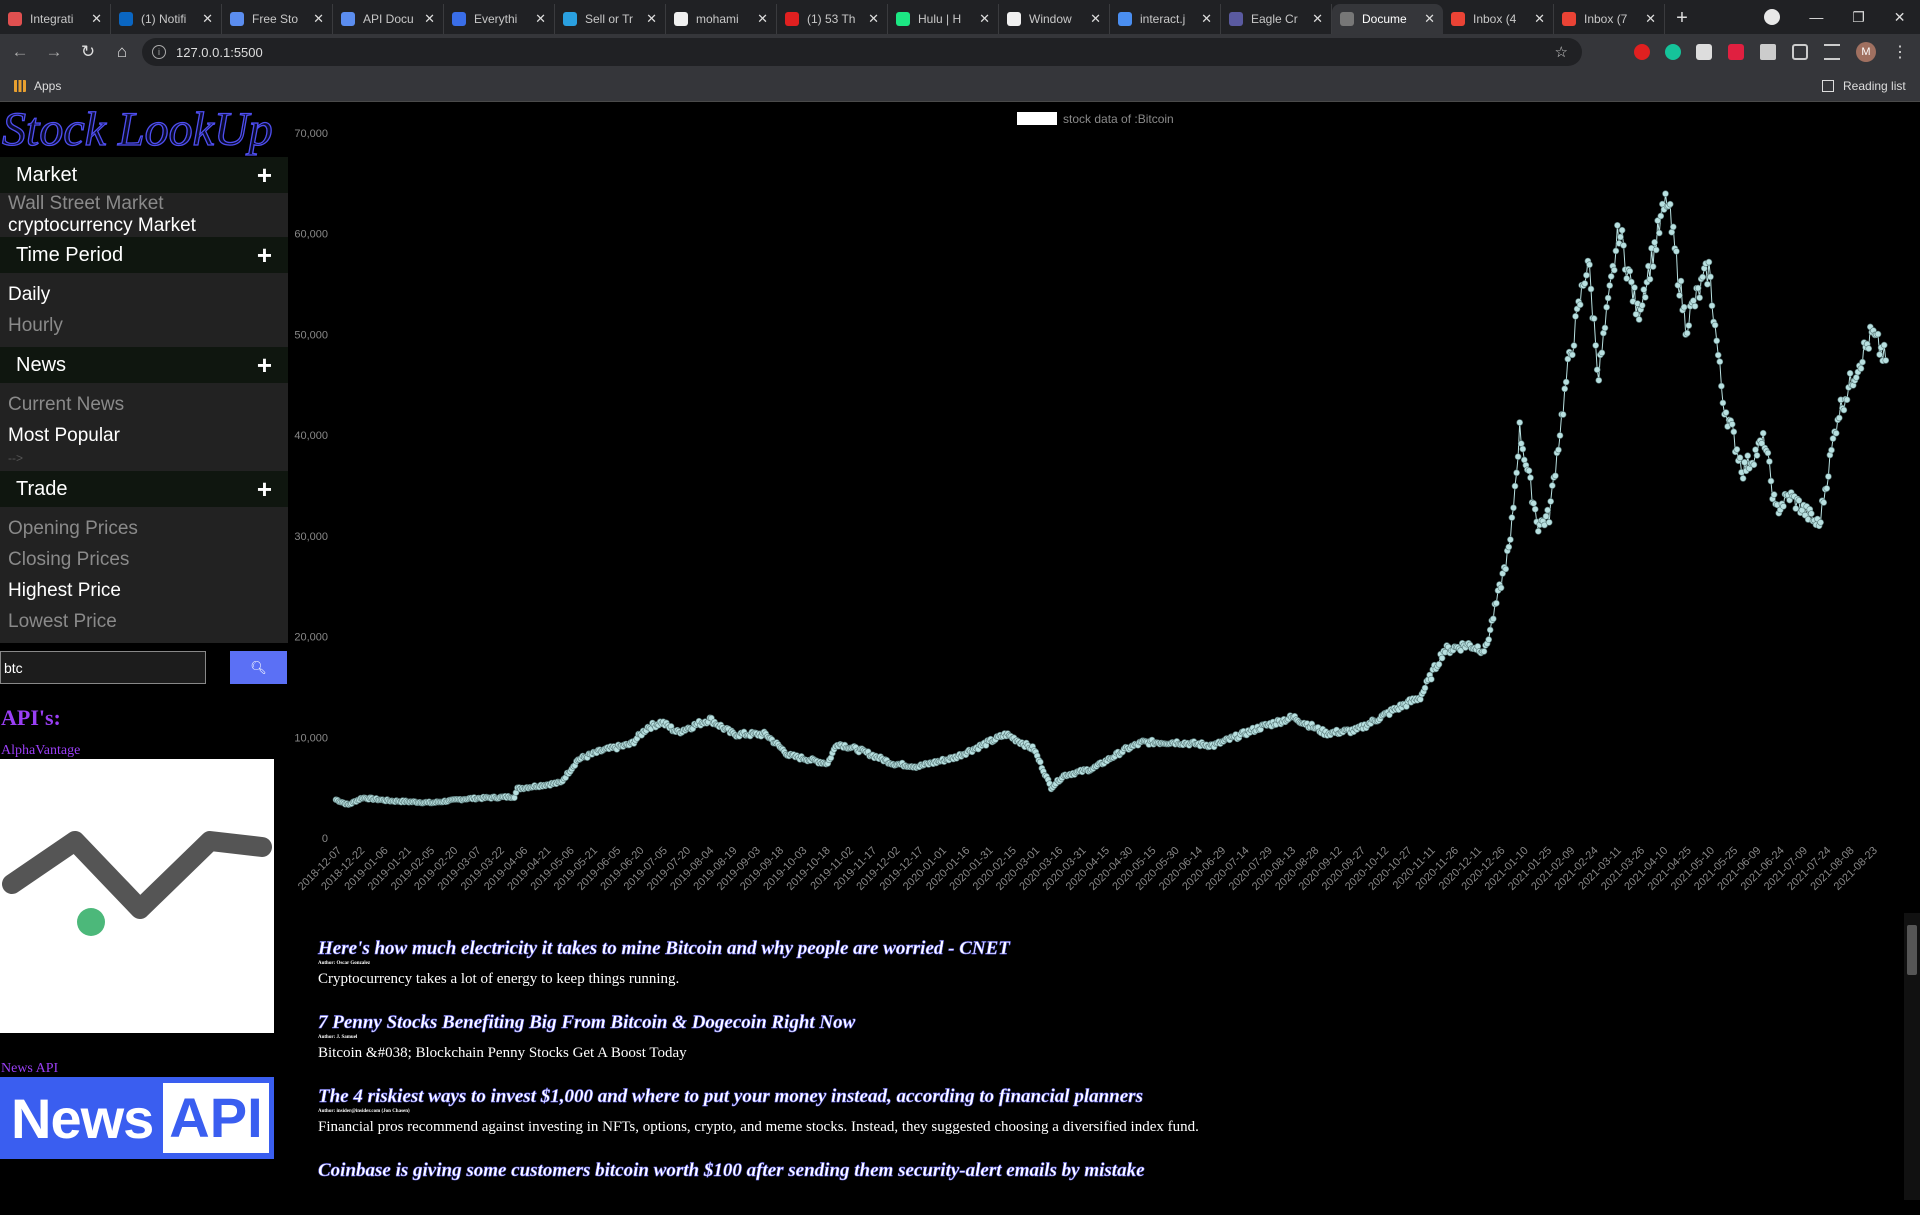 The height and width of the screenshot is (1215, 1920). What do you see at coordinates (66, 404) in the screenshot?
I see `sidebar-option: Current News` at bounding box center [66, 404].